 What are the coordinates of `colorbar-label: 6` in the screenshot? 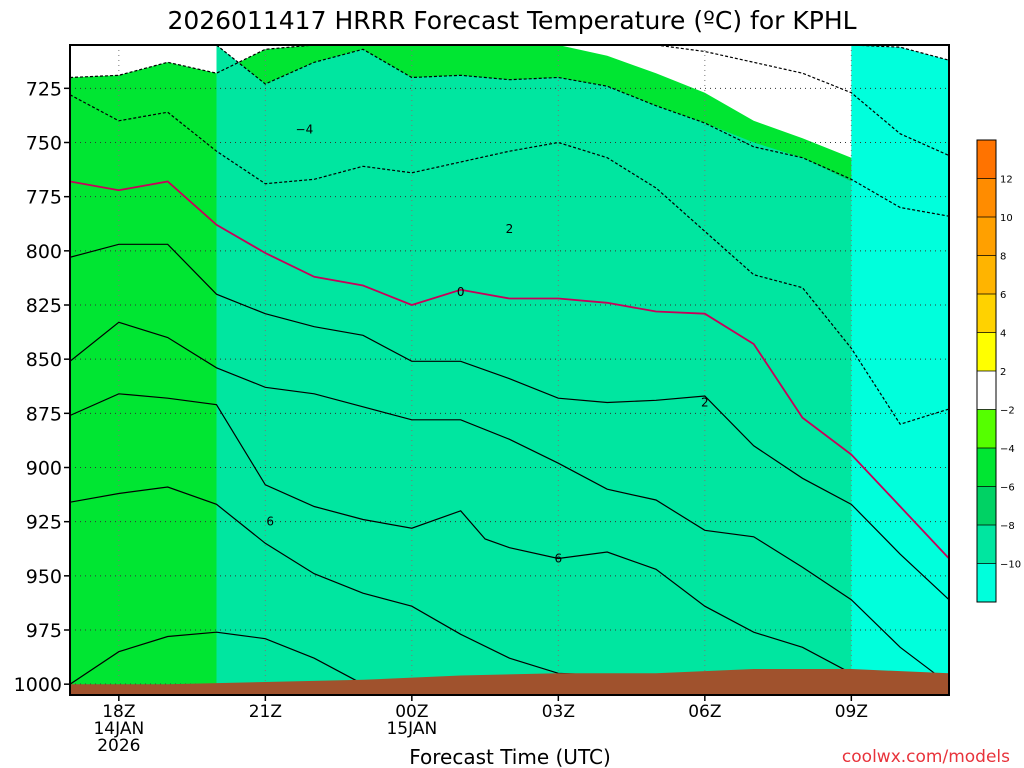 It's located at (1003, 295).